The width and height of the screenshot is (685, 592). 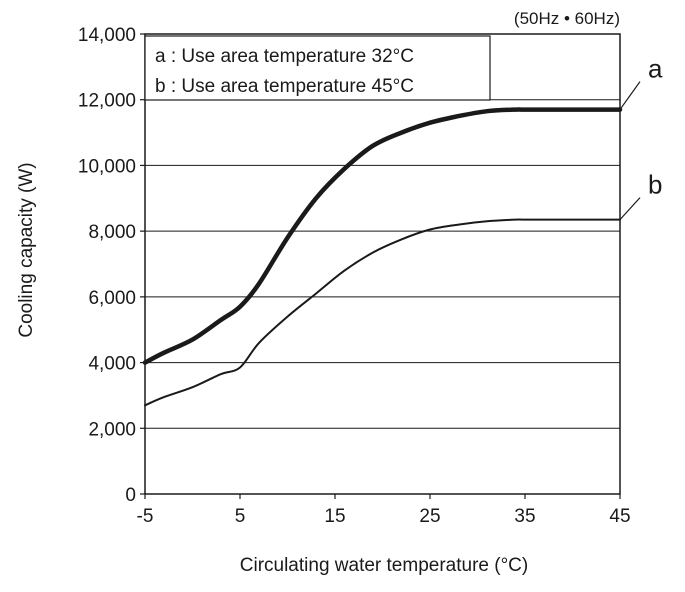 What do you see at coordinates (655, 185) in the screenshot?
I see `series-label-b: b` at bounding box center [655, 185].